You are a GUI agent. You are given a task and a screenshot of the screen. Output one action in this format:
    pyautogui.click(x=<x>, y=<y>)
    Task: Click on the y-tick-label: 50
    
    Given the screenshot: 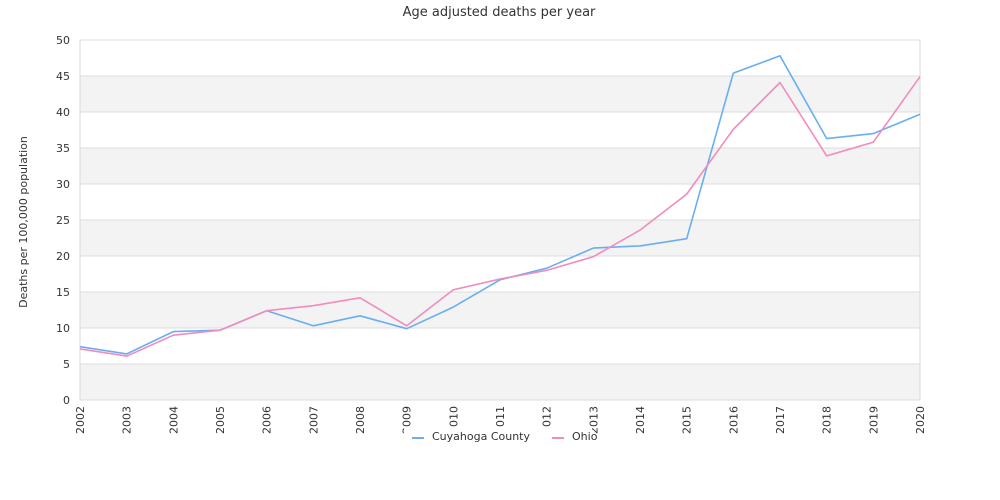 What is the action you would take?
    pyautogui.click(x=63, y=40)
    